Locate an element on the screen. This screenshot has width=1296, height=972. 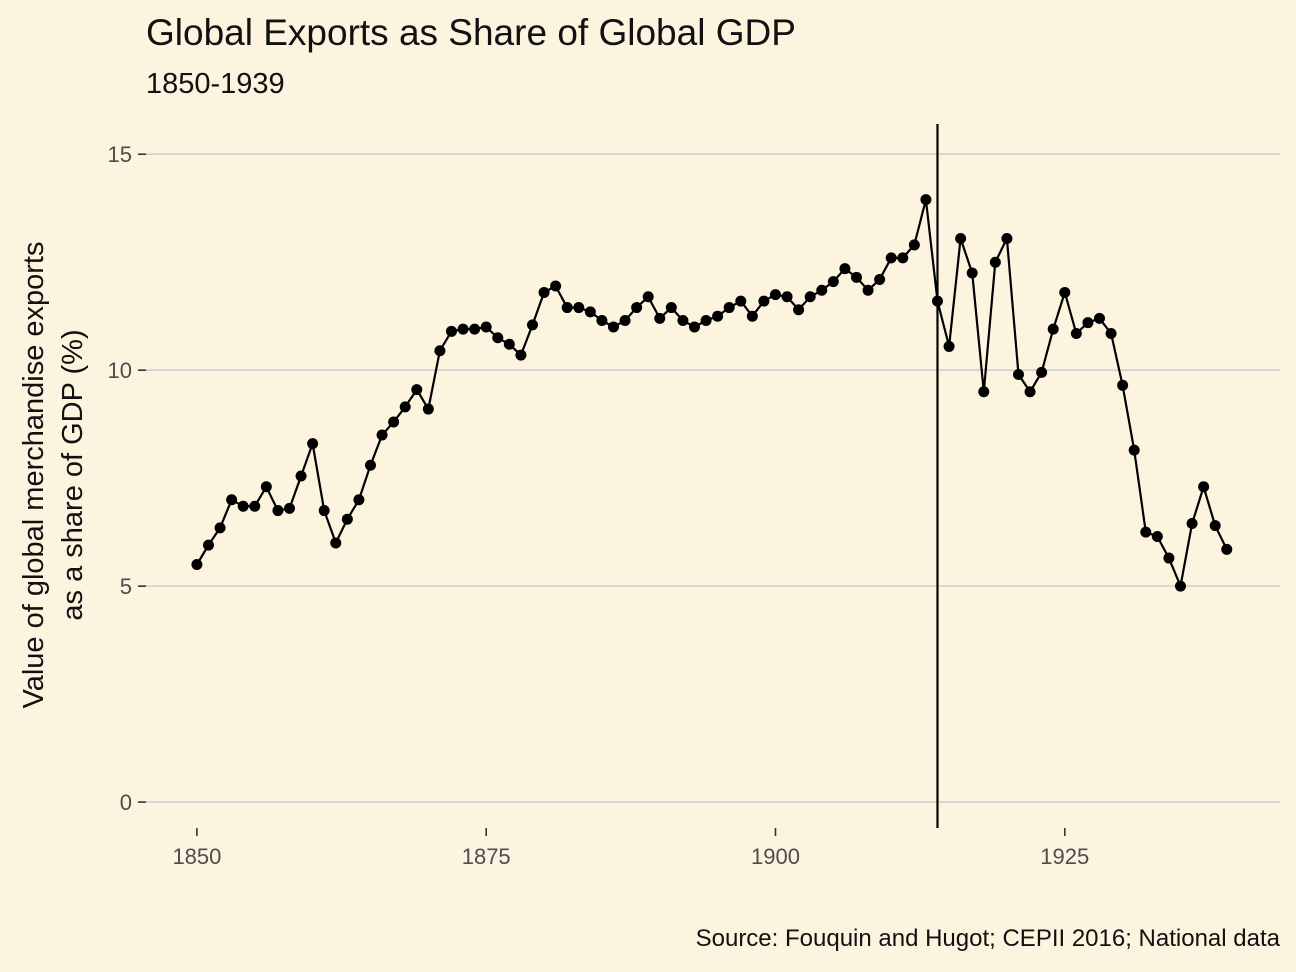
data-point-1913 is located at coordinates (926, 200).